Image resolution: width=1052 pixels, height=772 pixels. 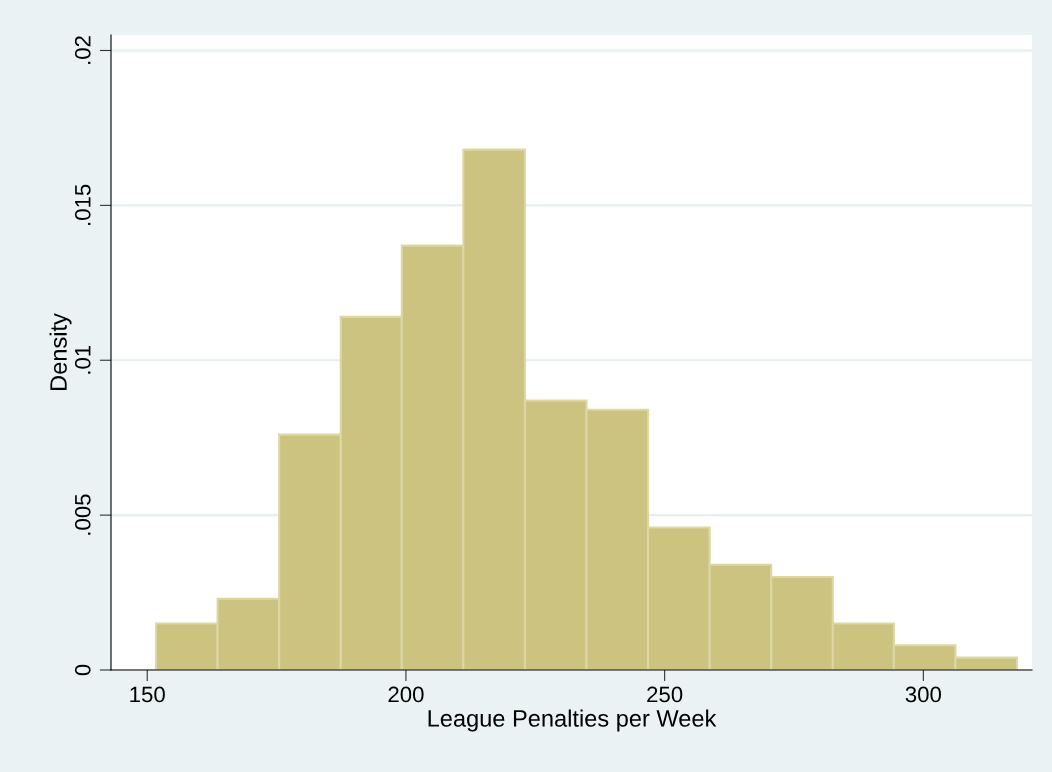 What do you see at coordinates (665, 694) in the screenshot?
I see `x-tick-label: 250` at bounding box center [665, 694].